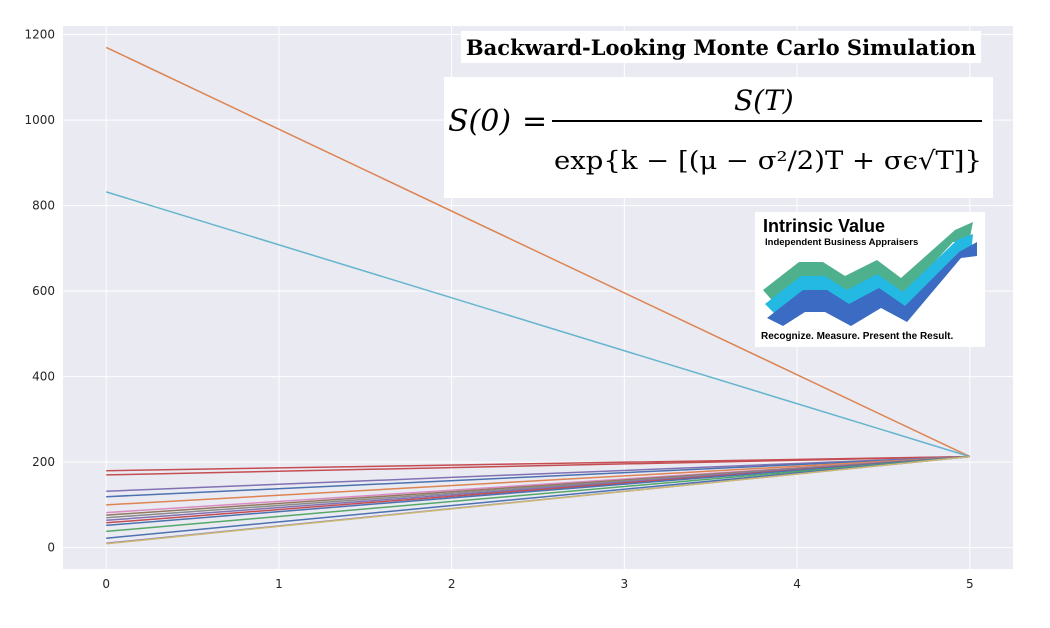 The width and height of the screenshot is (1050, 628). Describe the element at coordinates (43, 462) in the screenshot. I see `y-tick-label: 200` at that location.